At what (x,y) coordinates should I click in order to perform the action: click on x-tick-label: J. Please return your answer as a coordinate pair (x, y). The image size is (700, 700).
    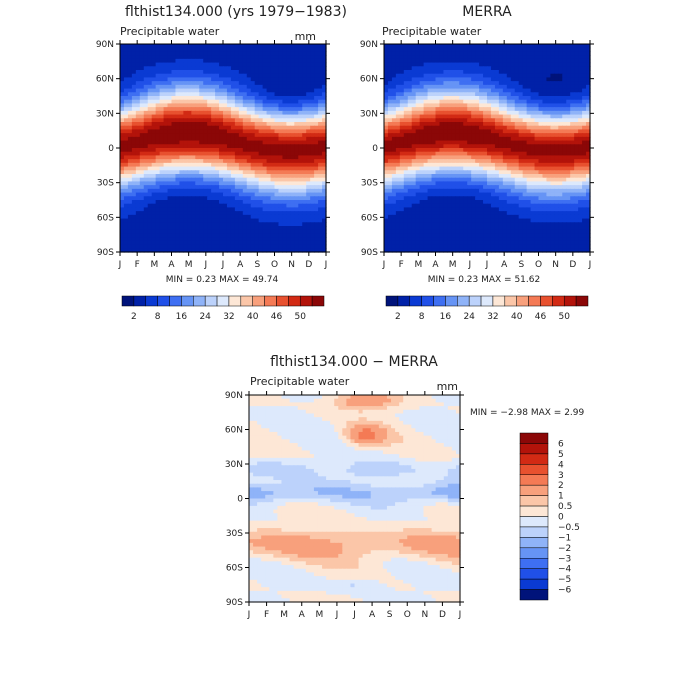
    Looking at the image, I should click on (223, 265).